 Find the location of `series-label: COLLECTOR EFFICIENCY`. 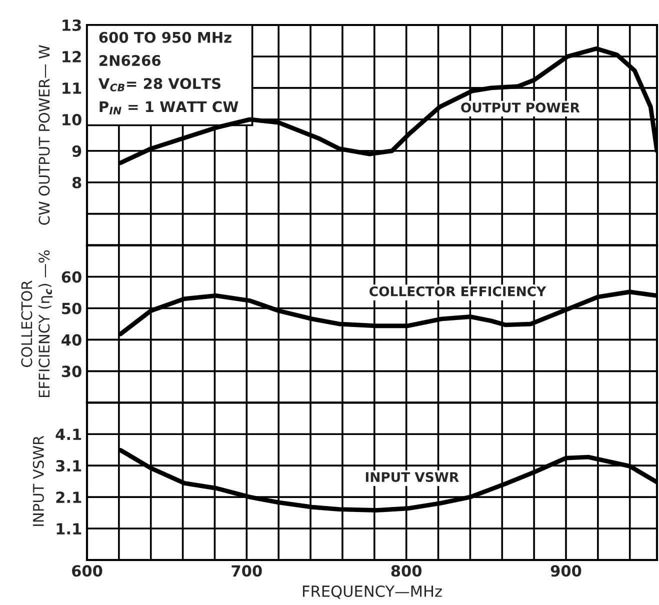

series-label: COLLECTOR EFFICIENCY is located at coordinates (458, 291).